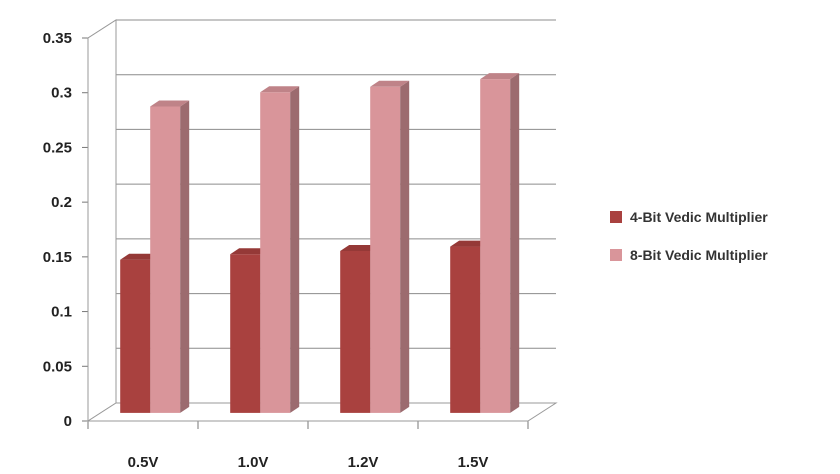 The width and height of the screenshot is (840, 474). Describe the element at coordinates (61, 312) in the screenshot. I see `y-tick-label: 0.1` at that location.